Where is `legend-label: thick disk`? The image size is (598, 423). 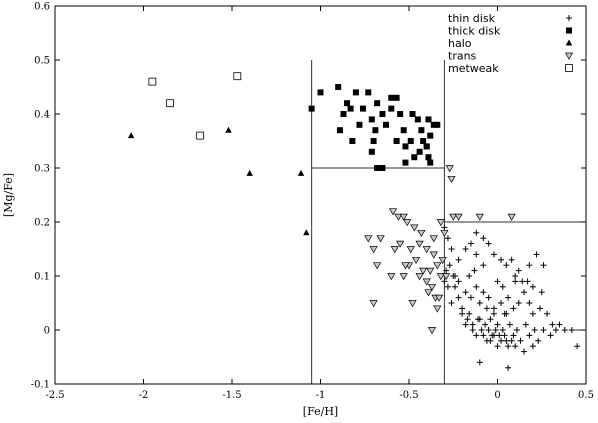 legend-label: thick disk is located at coordinates (474, 31).